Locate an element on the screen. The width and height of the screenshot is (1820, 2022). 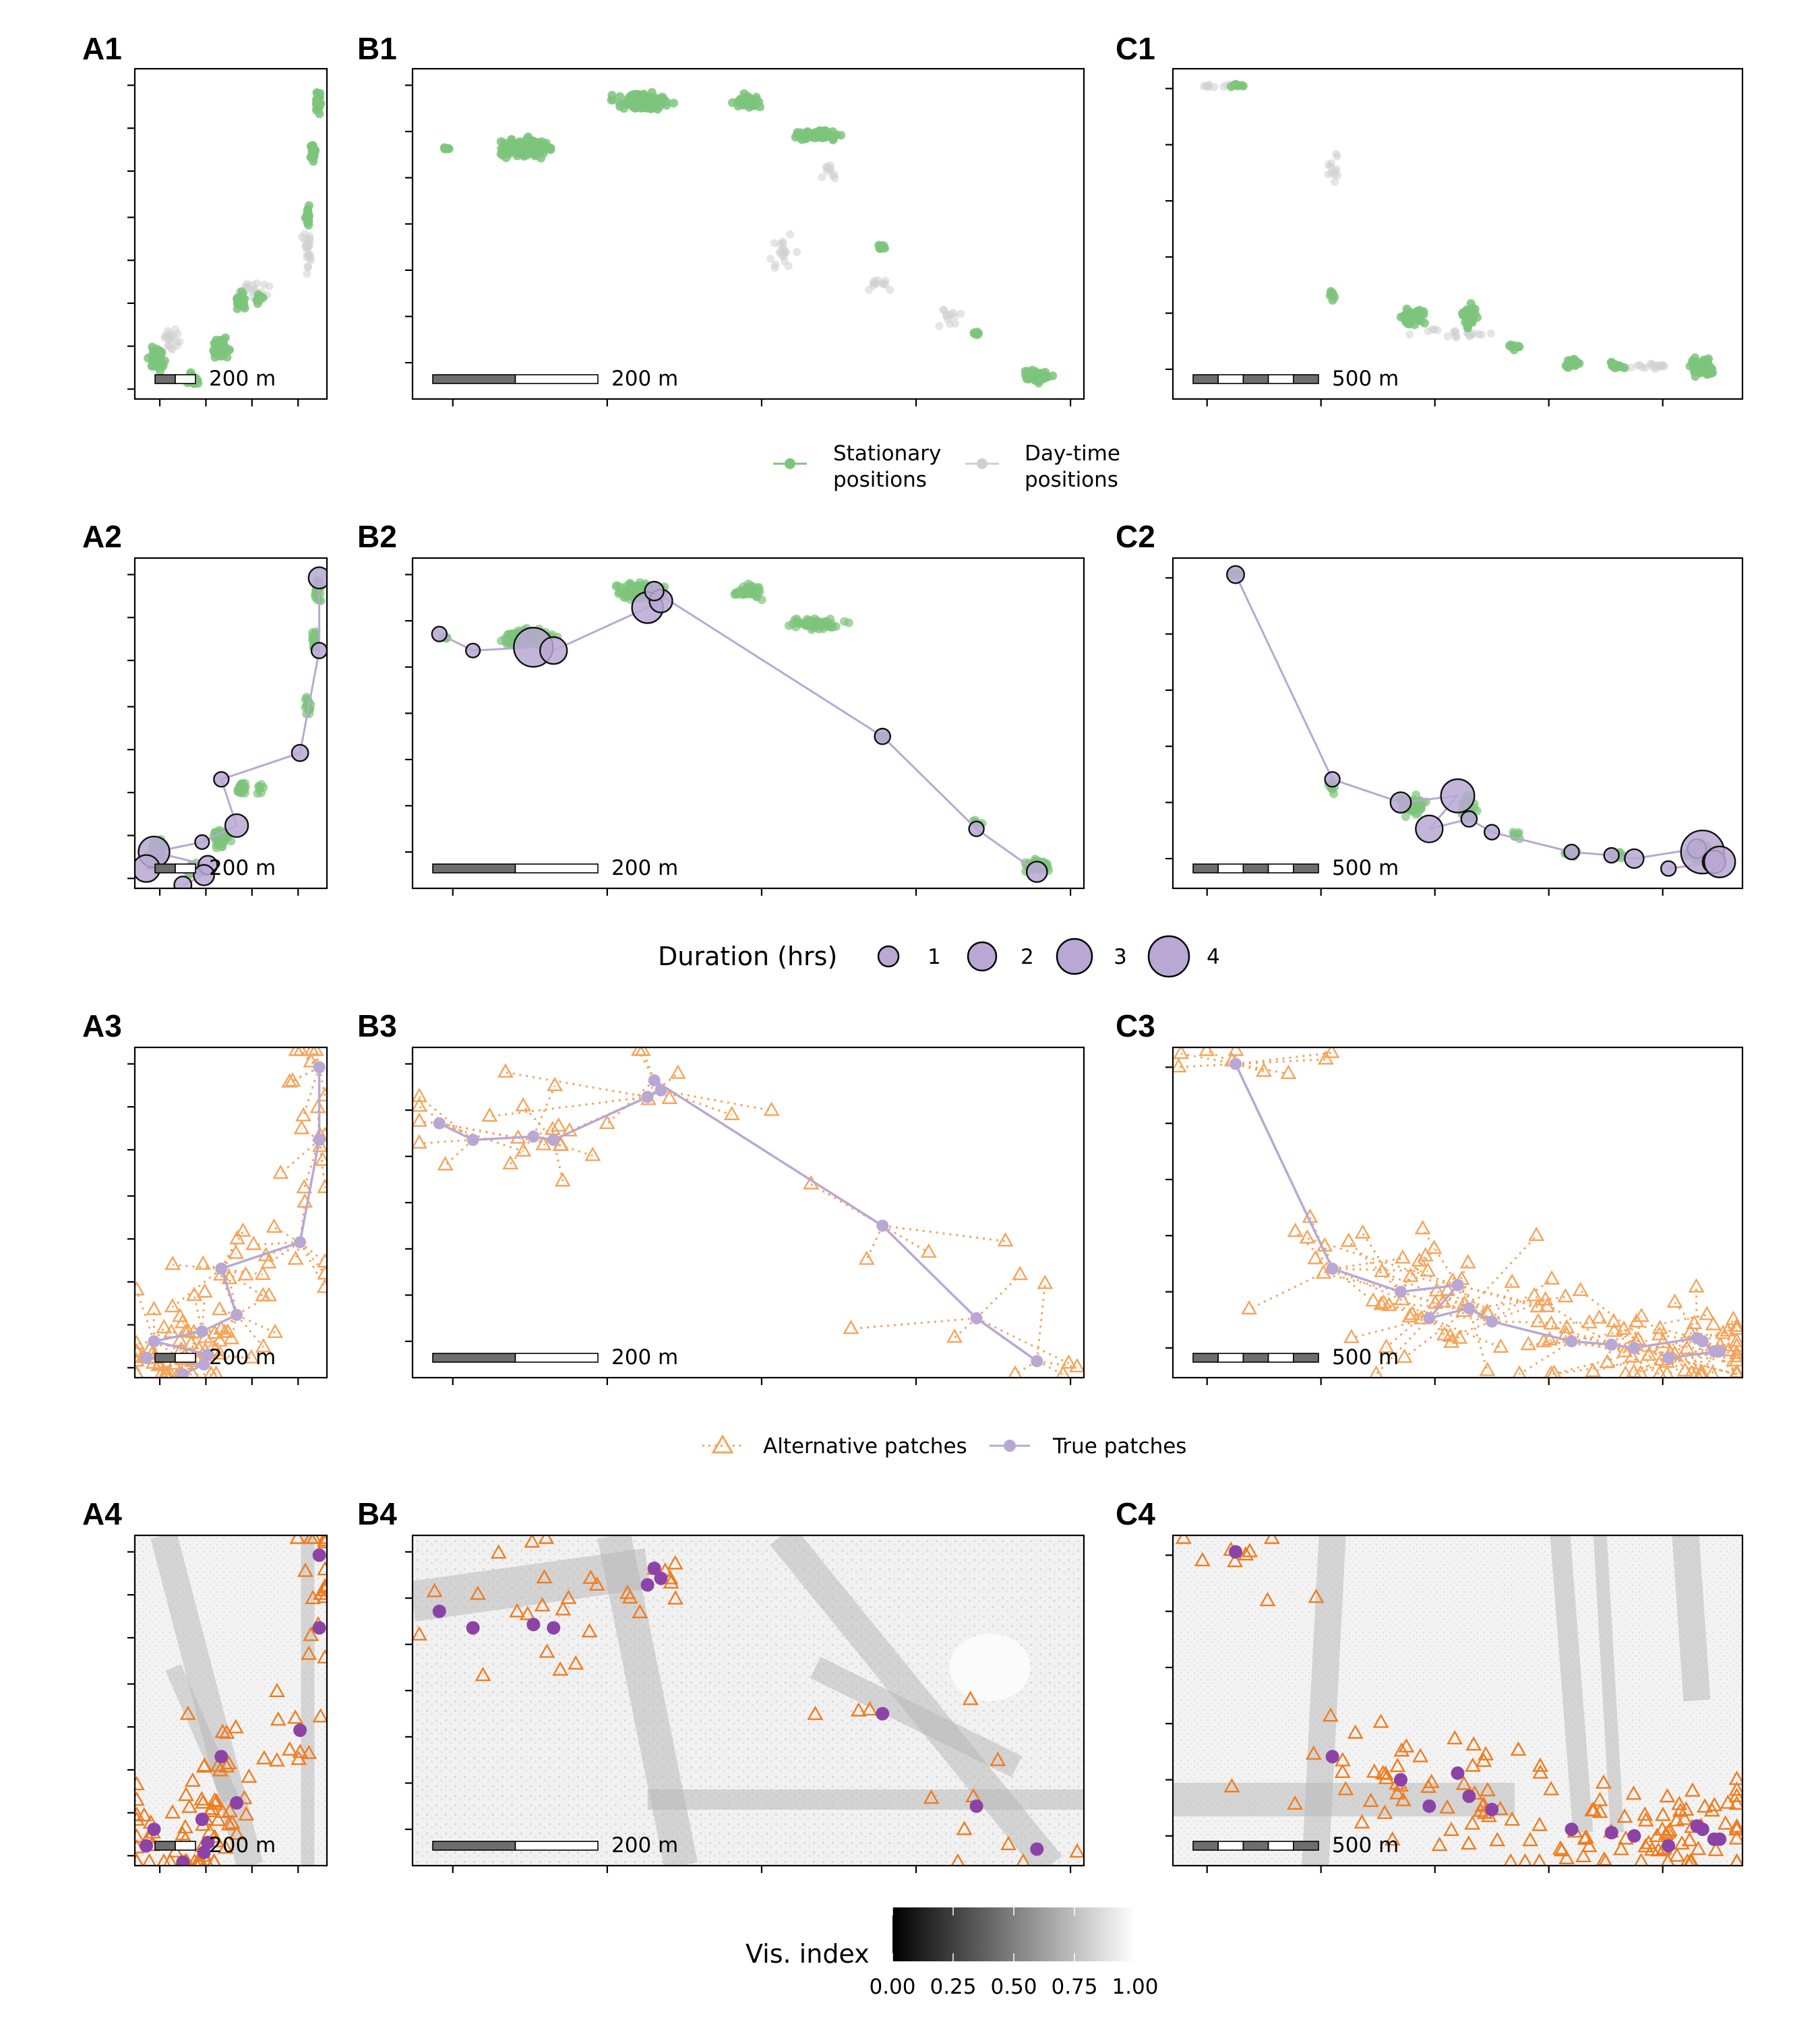
legend-daytime-label-2: positions is located at coordinates (1071, 480).